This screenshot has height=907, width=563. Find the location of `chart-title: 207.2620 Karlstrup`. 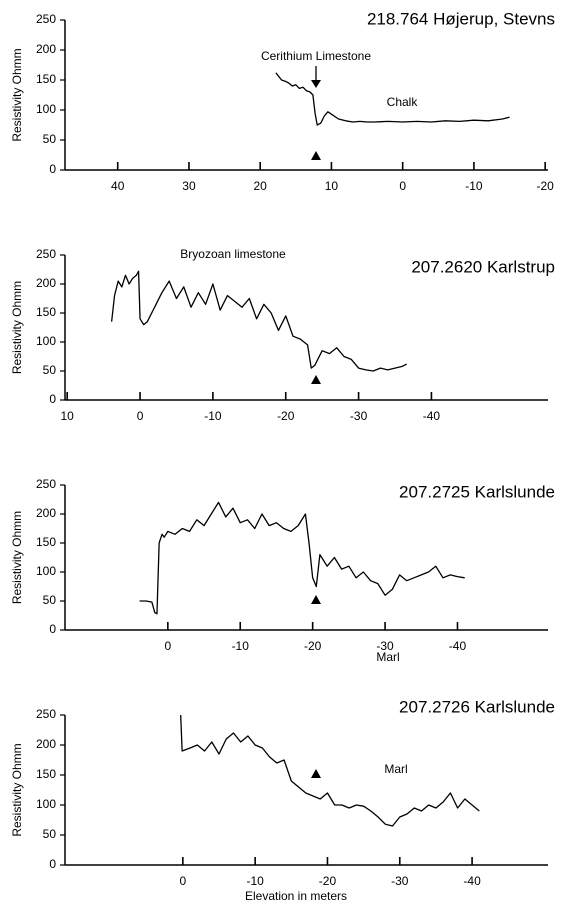

chart-title: 207.2620 Karlstrup is located at coordinates (483, 266).